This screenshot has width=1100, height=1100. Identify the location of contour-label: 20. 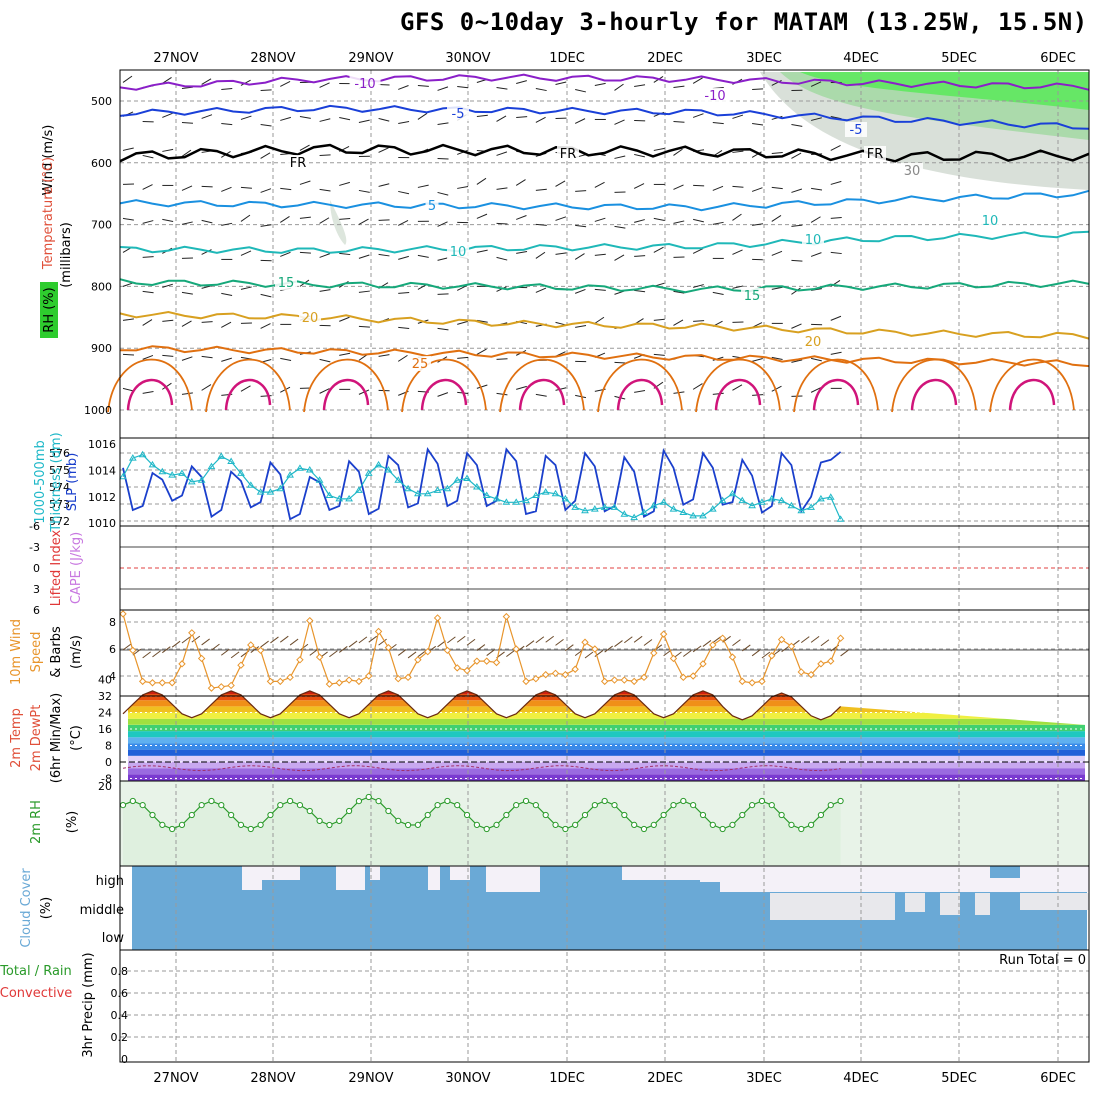
(310, 318).